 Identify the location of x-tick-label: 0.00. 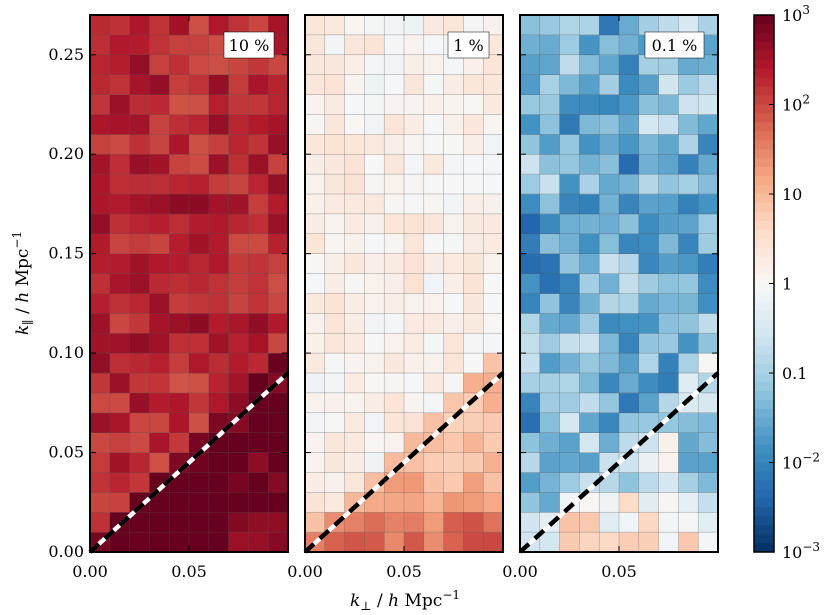
(90, 571).